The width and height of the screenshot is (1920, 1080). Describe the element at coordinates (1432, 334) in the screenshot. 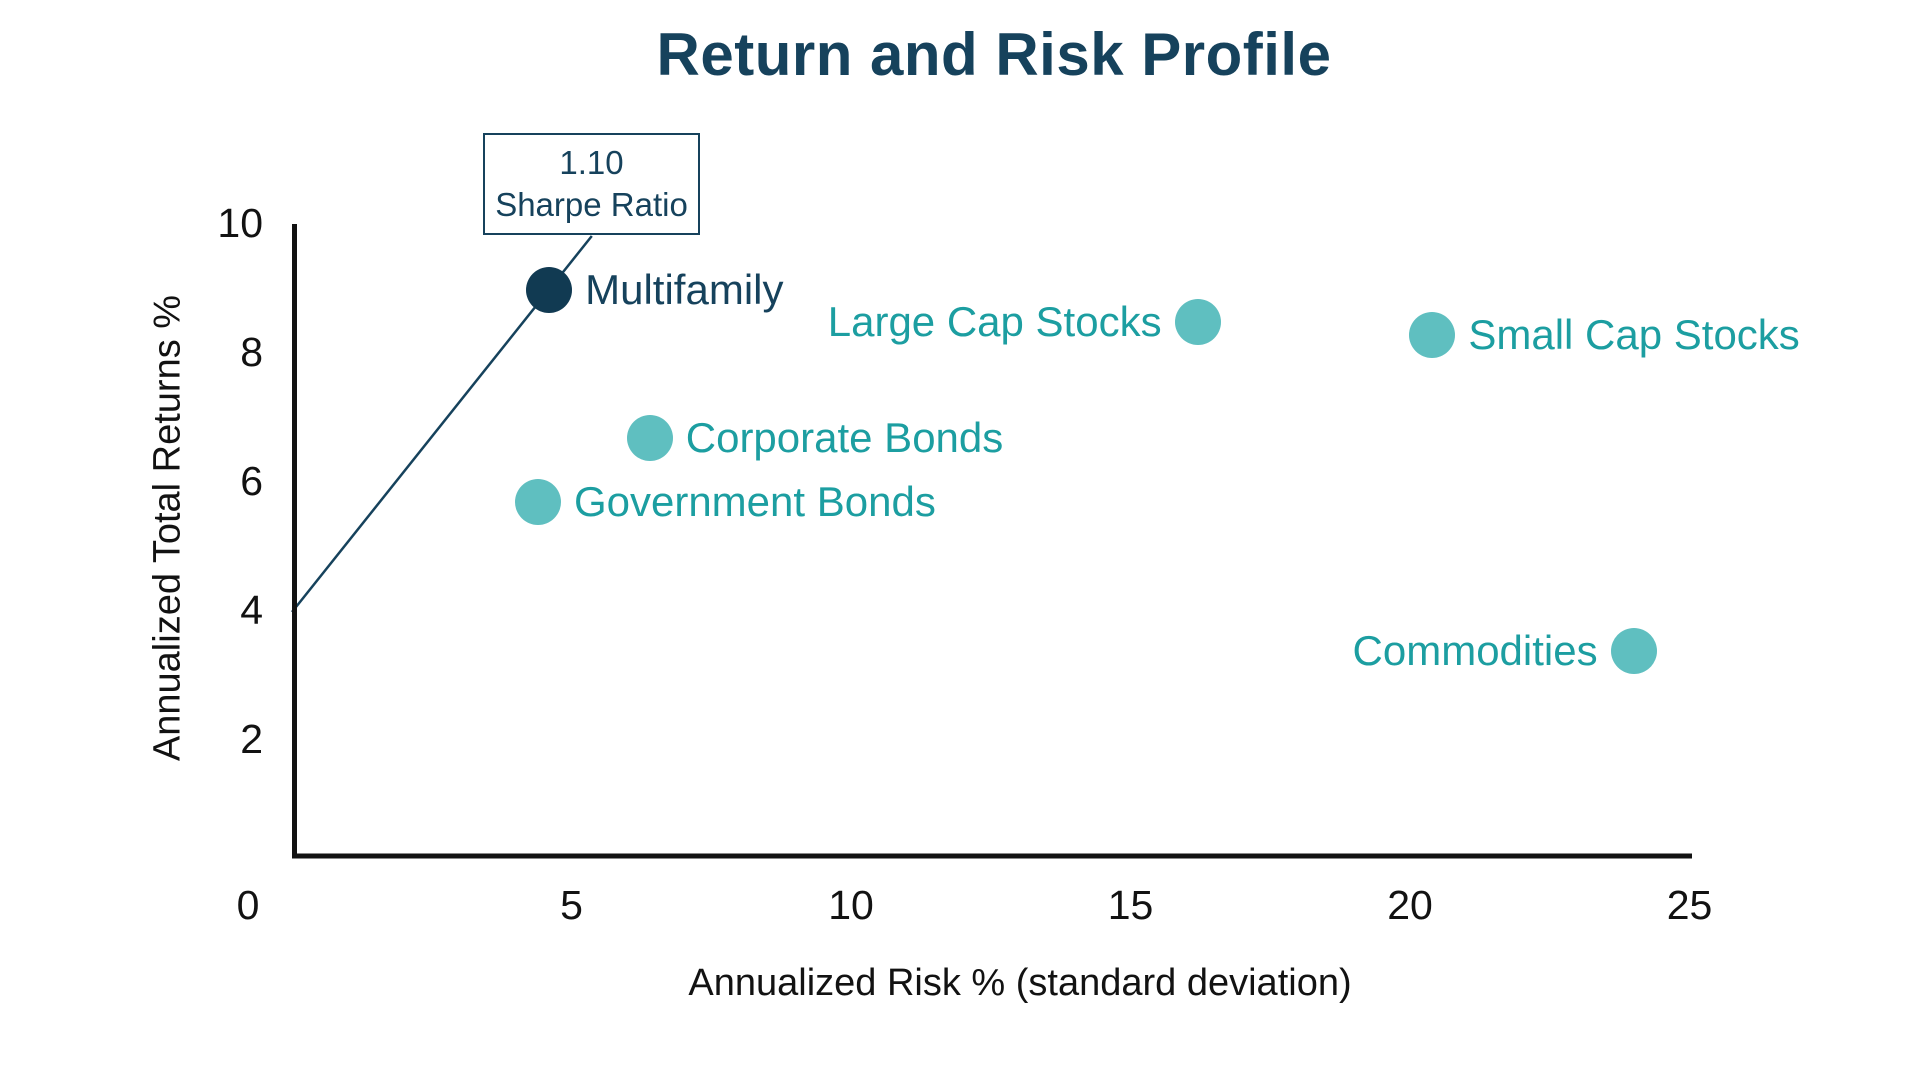

I see `point-small-cap-stocks` at that location.